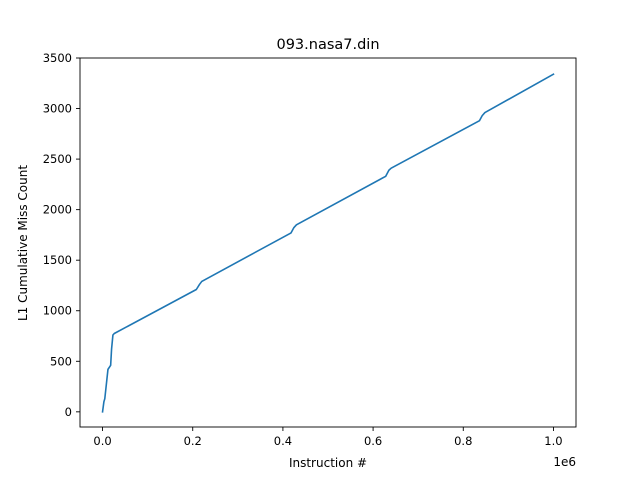  What do you see at coordinates (57, 260) in the screenshot?
I see `y-tick-label: 1500` at bounding box center [57, 260].